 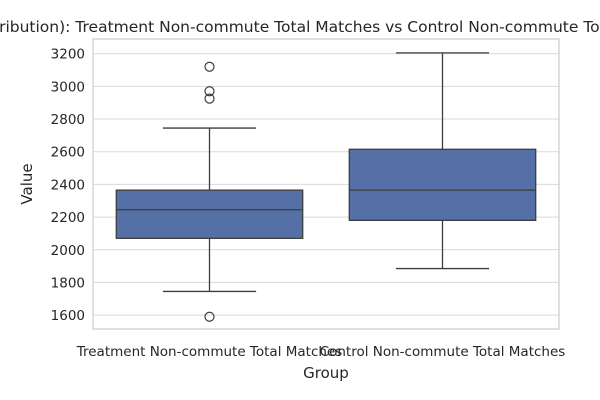 What do you see at coordinates (326, 373) in the screenshot?
I see `x-axis-label: Group` at bounding box center [326, 373].